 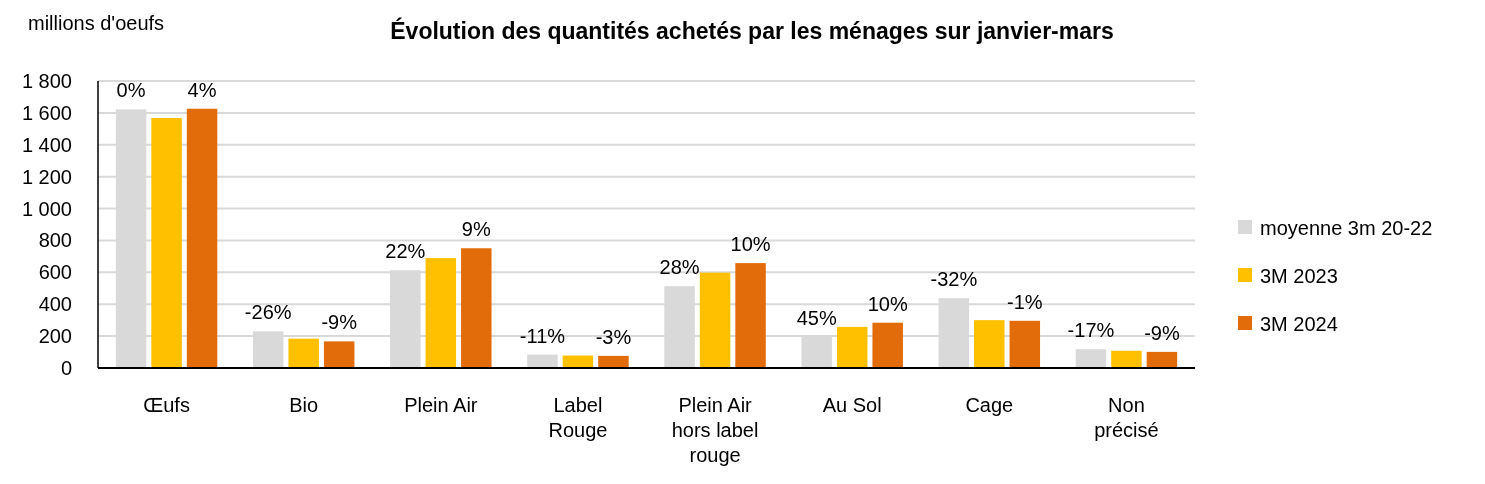 What do you see at coordinates (542, 335) in the screenshot?
I see `annotation: -11%` at bounding box center [542, 335].